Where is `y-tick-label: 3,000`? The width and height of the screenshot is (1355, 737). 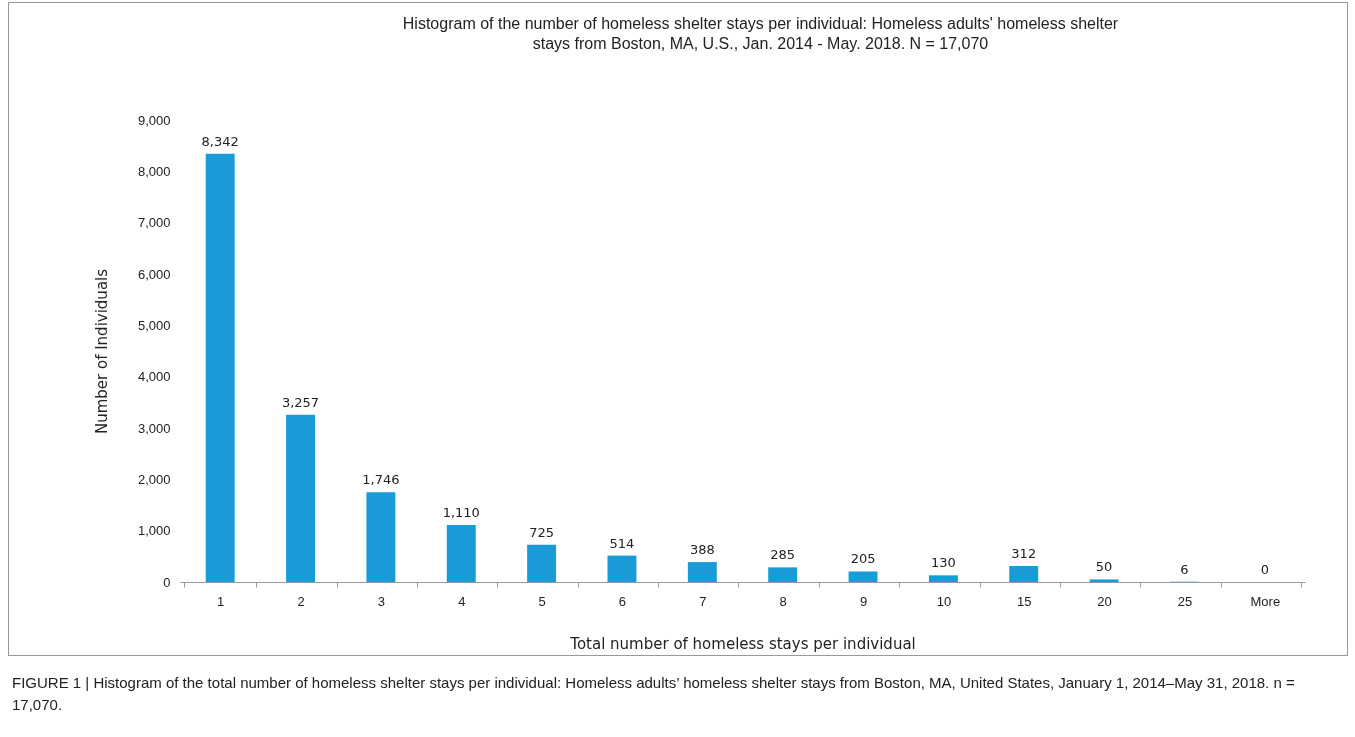 y-tick-label: 3,000 is located at coordinates (154, 428).